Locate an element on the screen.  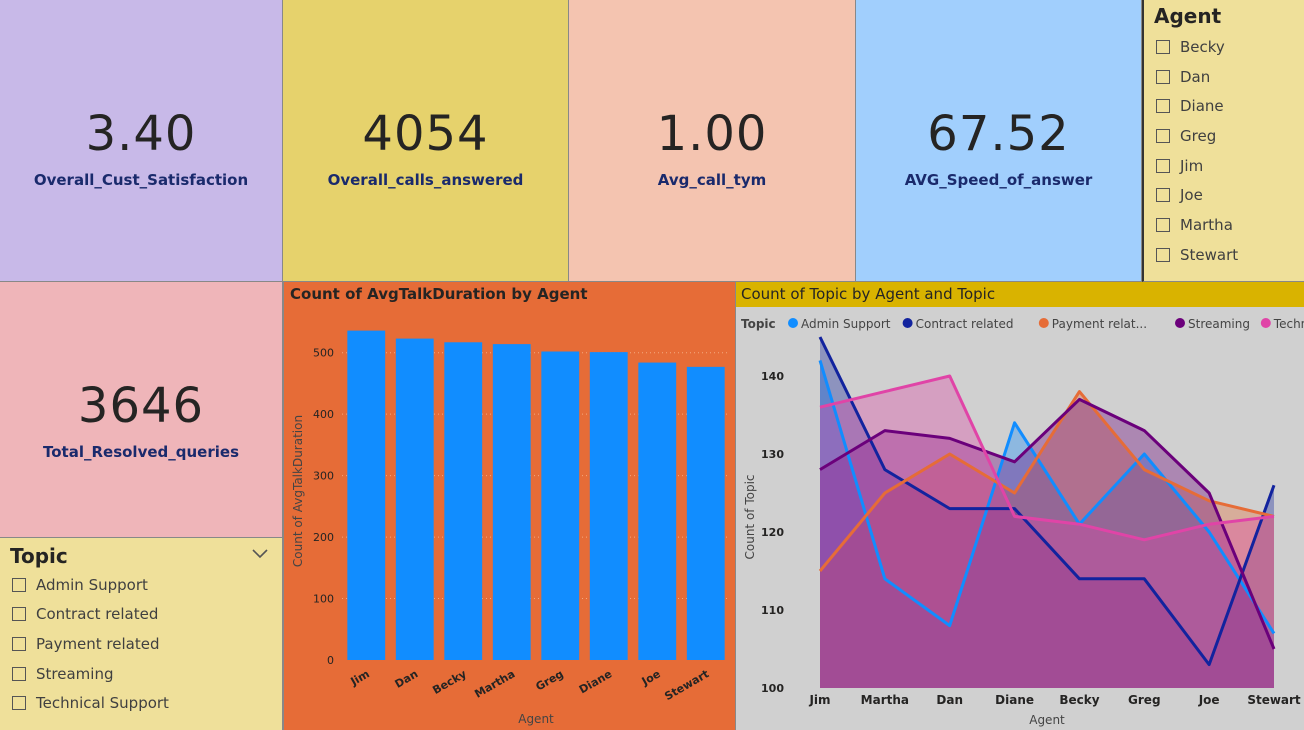
agent-option-label: Martha is located at coordinates (1206, 225).